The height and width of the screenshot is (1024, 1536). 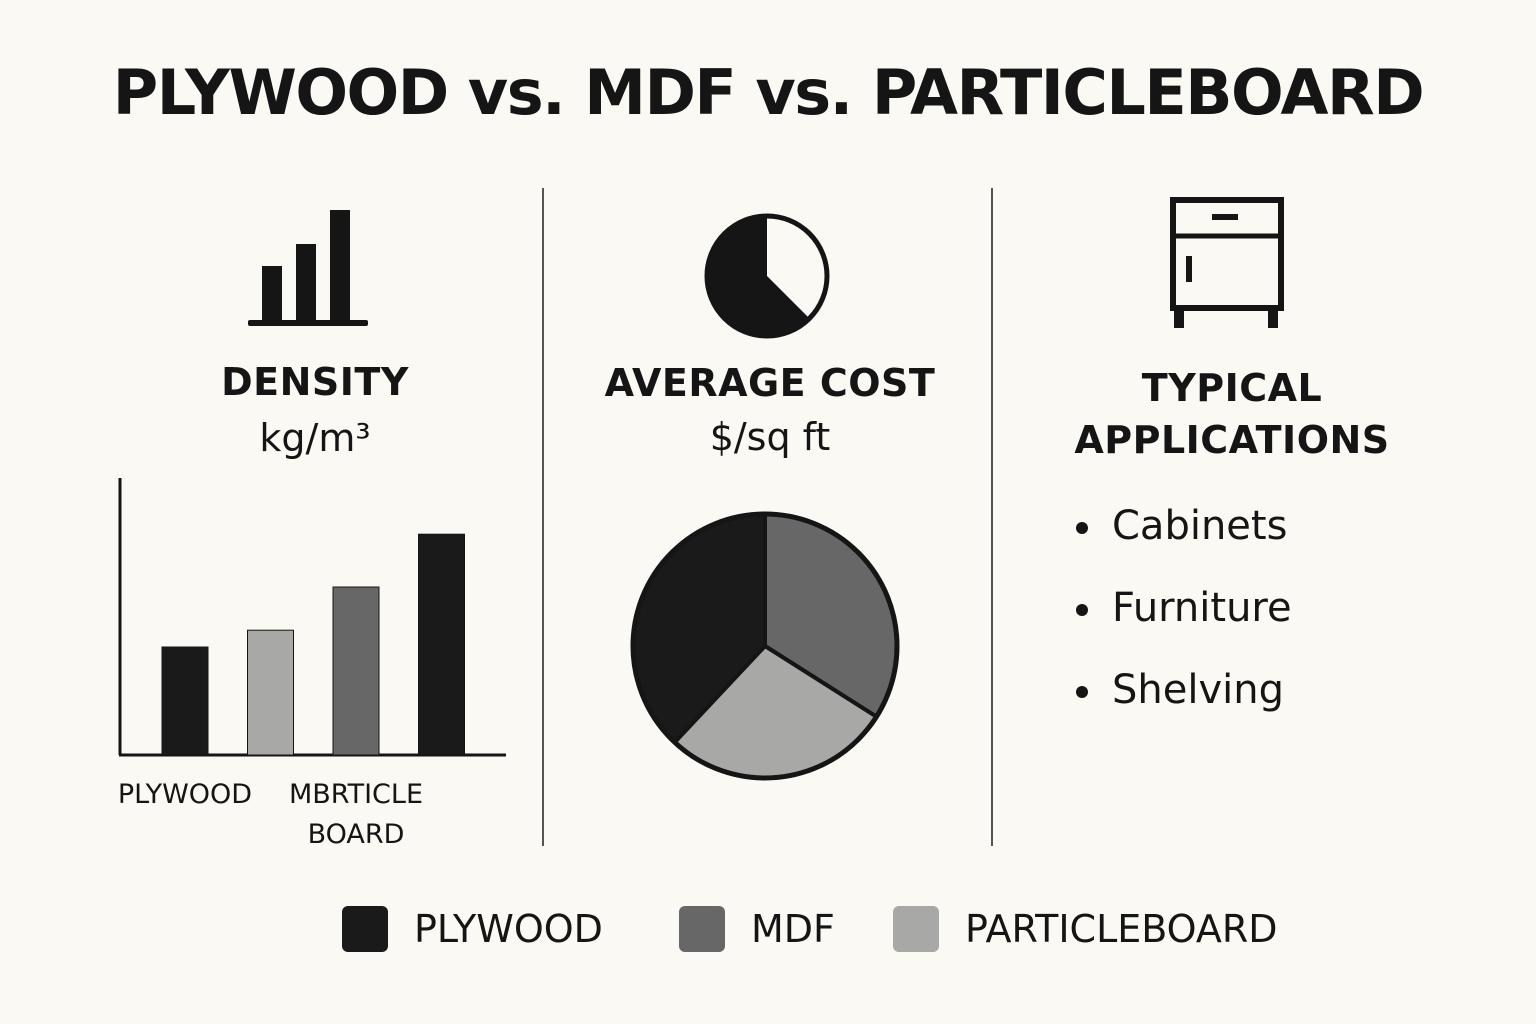 I want to click on density-bar-chart: PLYWOOD MBRTICLE BOARD, so click(x=312, y=664).